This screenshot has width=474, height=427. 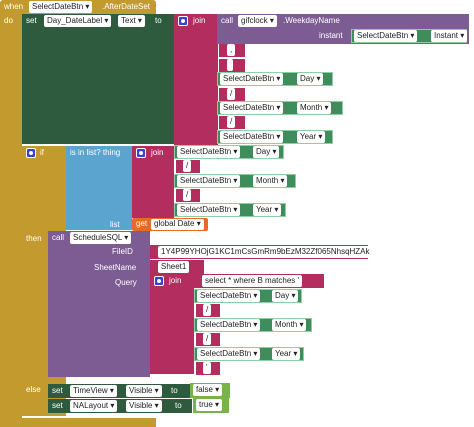 I want to click on set-day-datelabel-block, so click(x=98, y=79).